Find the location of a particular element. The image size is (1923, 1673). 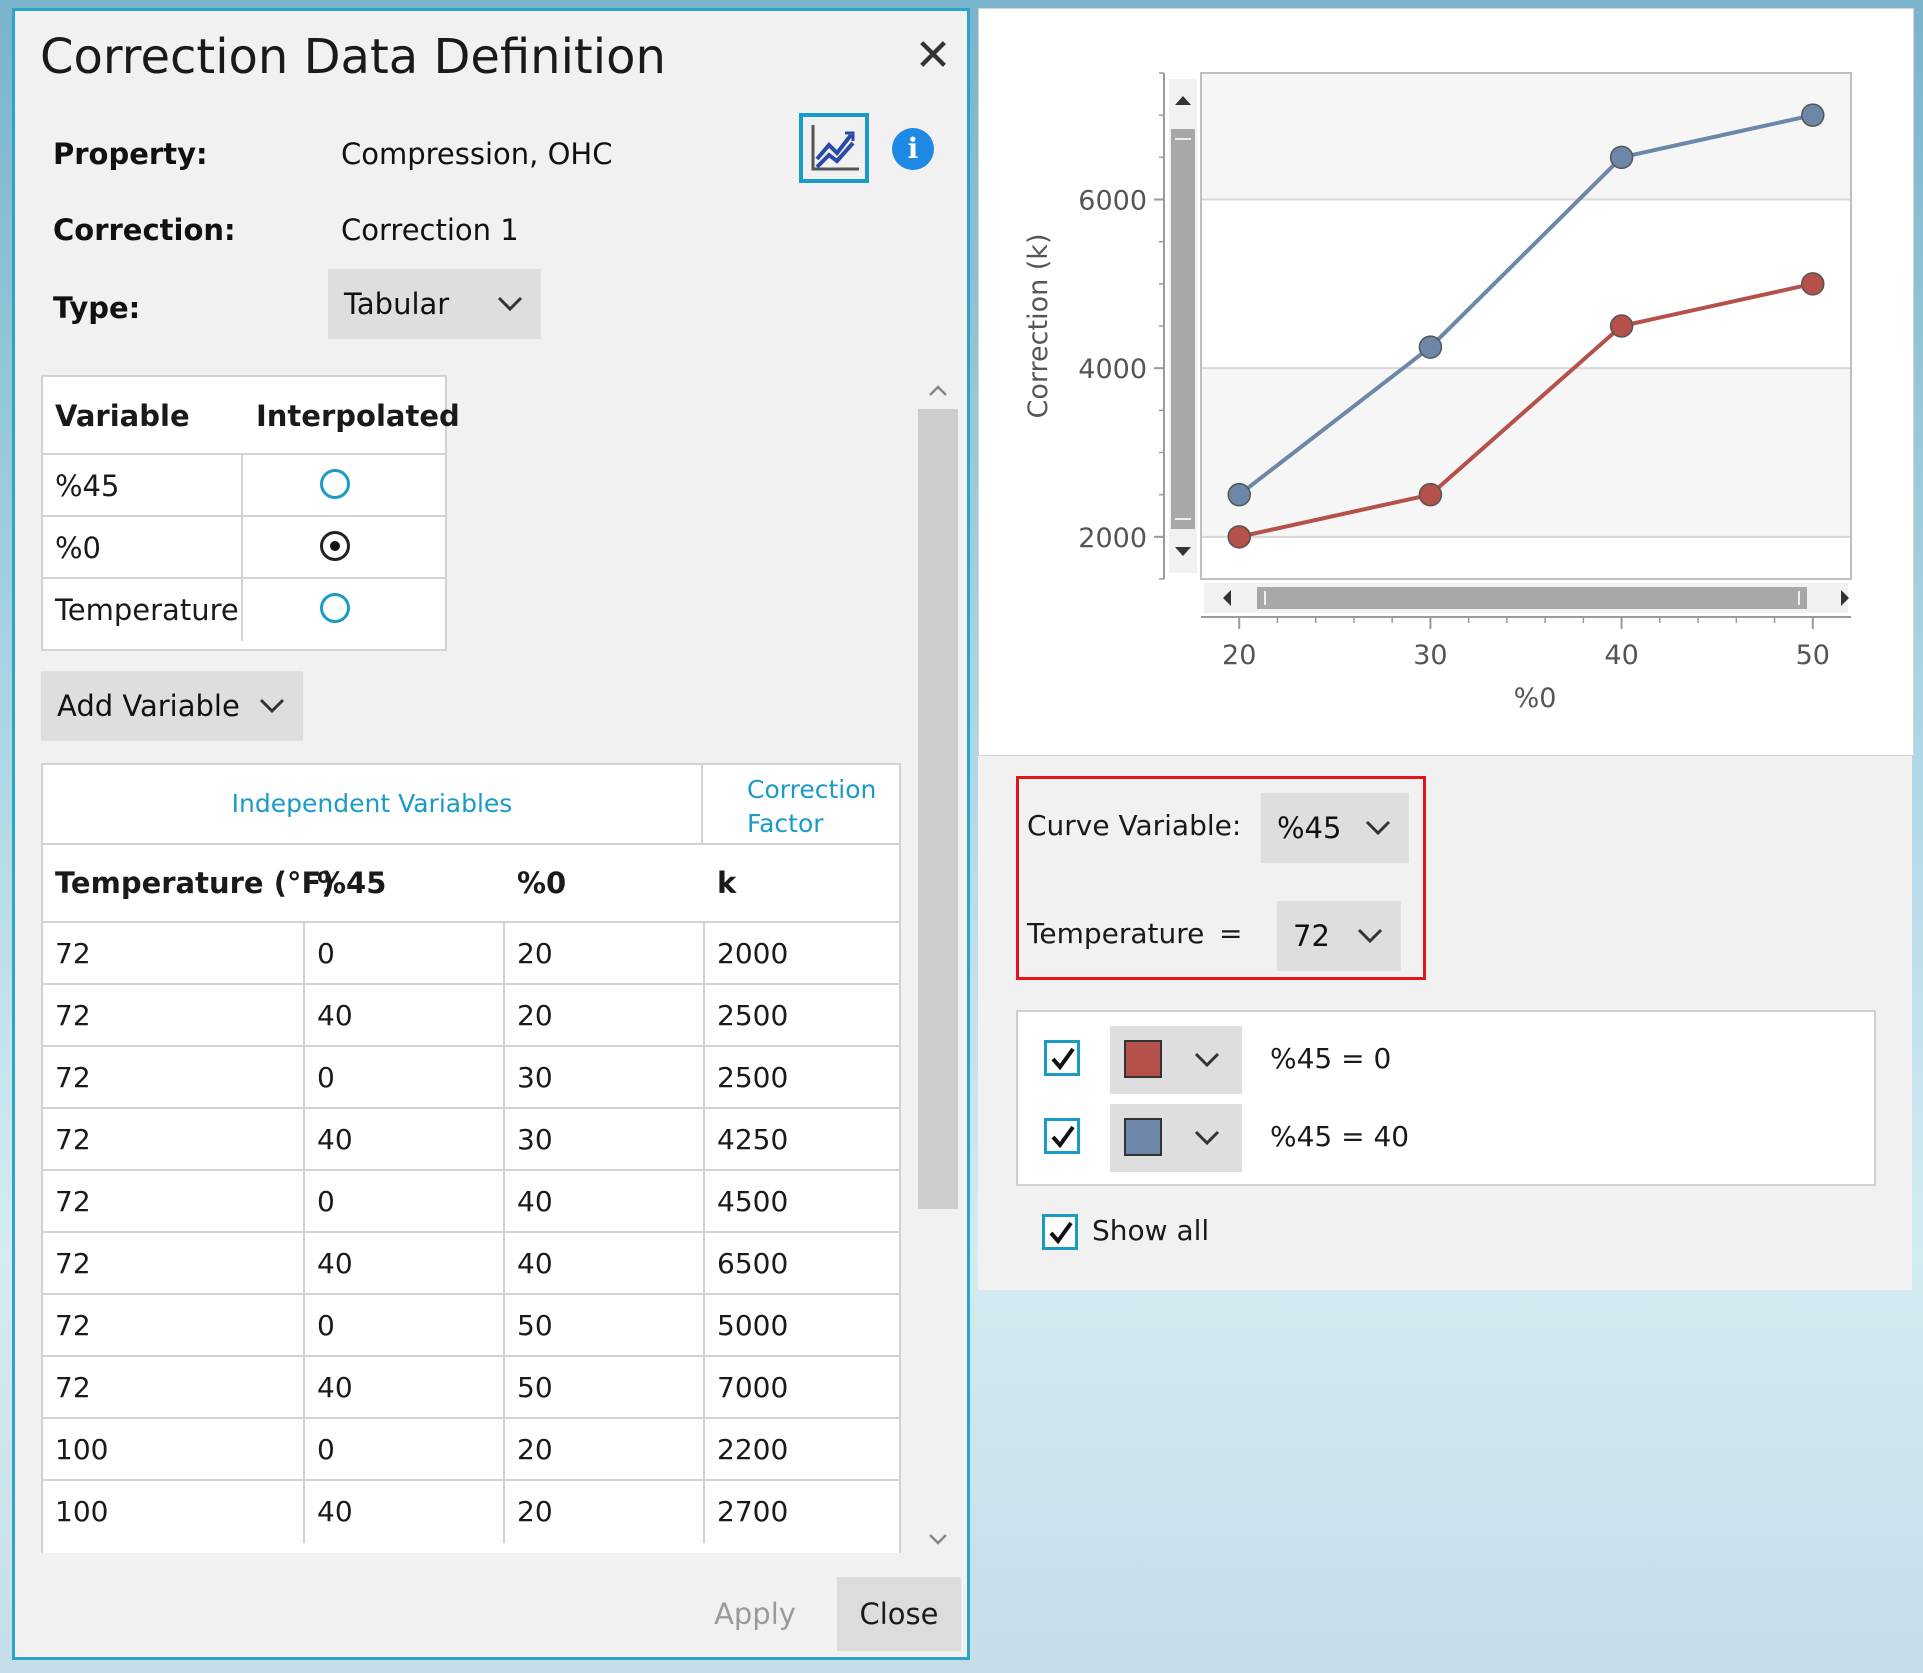

table-row: 100 0 20 2200 is located at coordinates (471, 1449).